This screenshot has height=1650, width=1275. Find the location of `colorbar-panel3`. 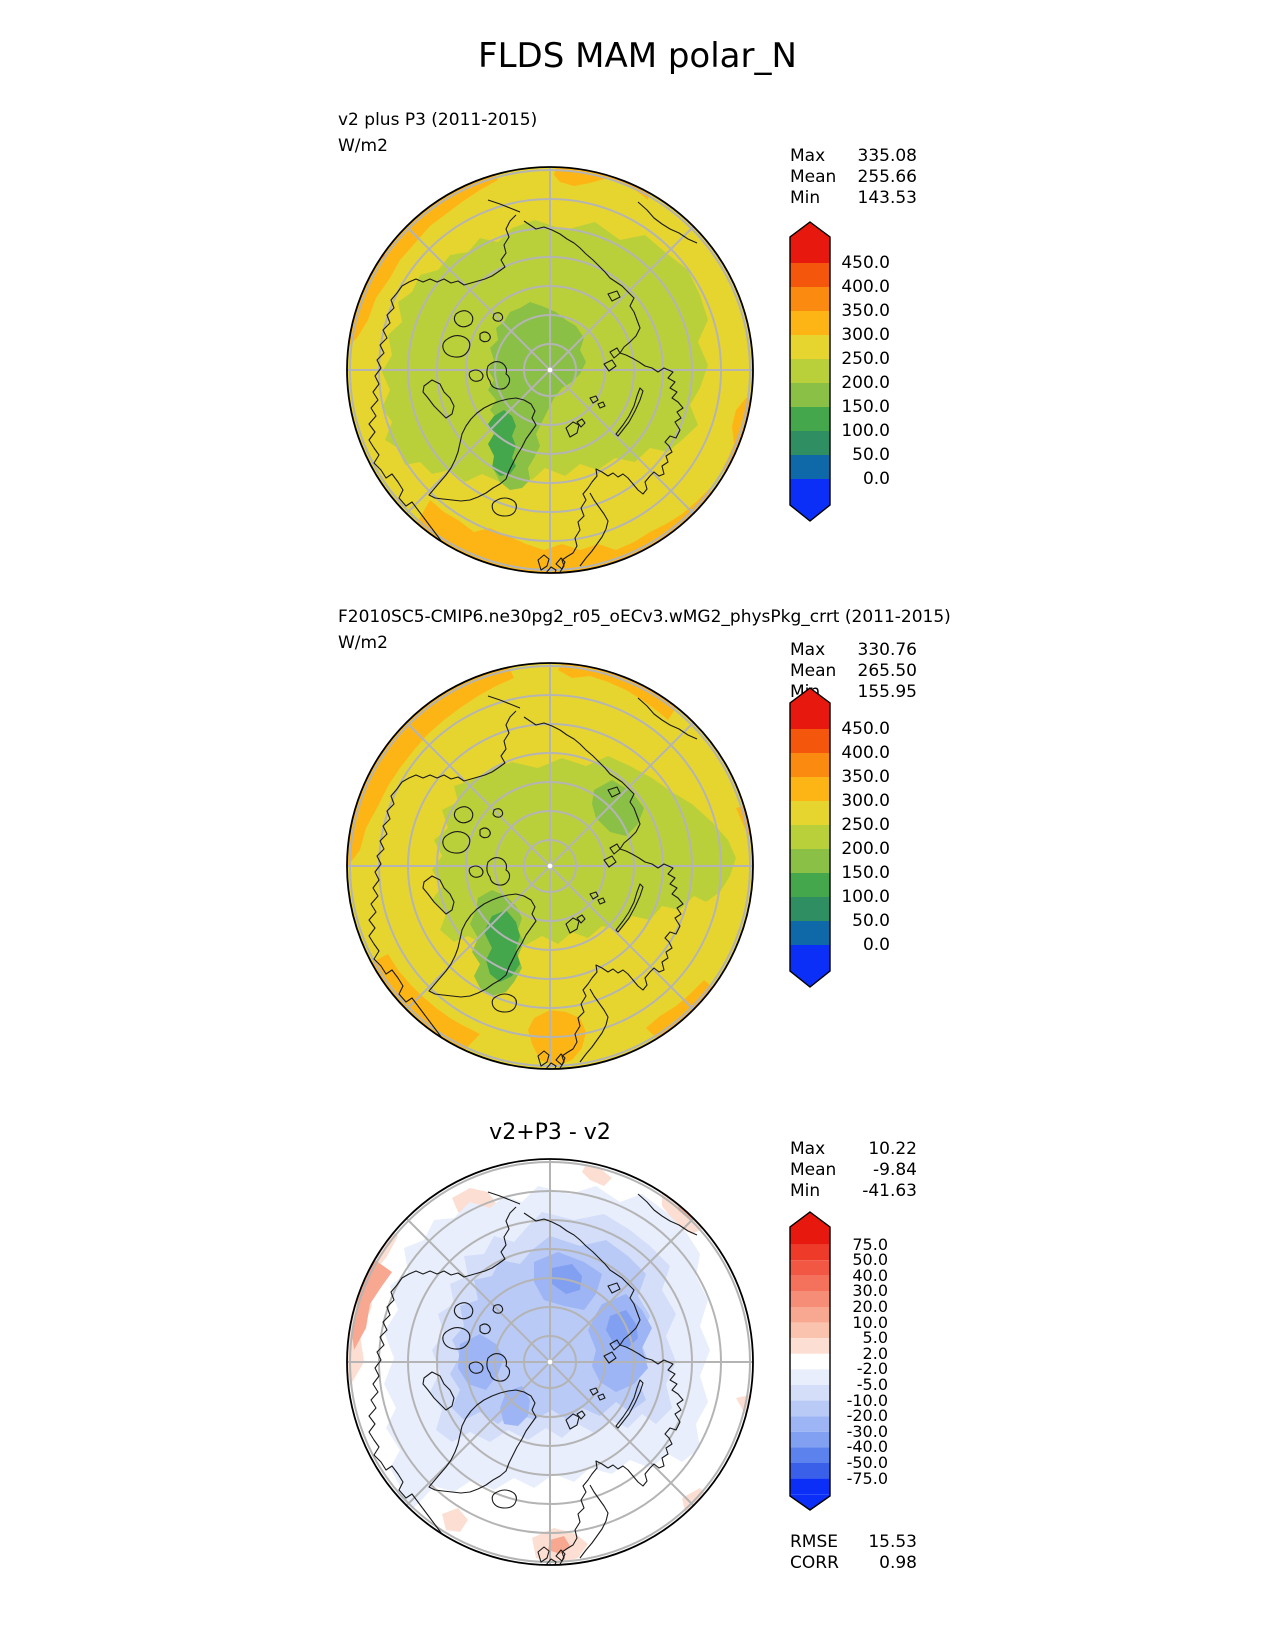

colorbar-panel3 is located at coordinates (810, 1361).